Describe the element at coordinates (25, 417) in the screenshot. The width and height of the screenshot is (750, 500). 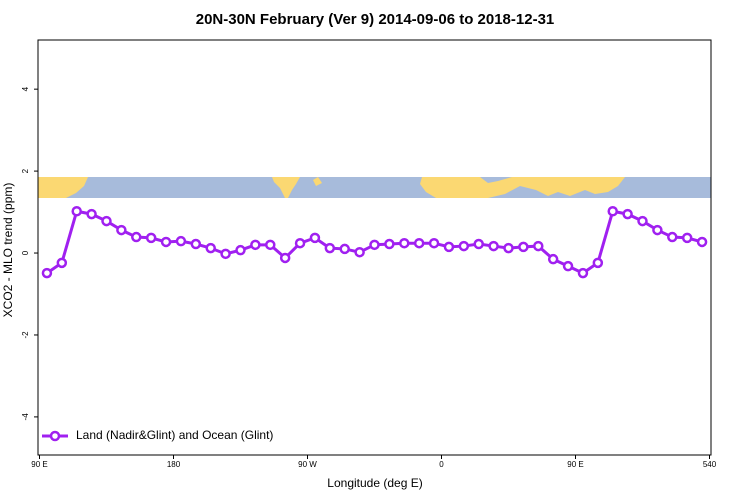
I see `y-tick-label: -4` at that location.